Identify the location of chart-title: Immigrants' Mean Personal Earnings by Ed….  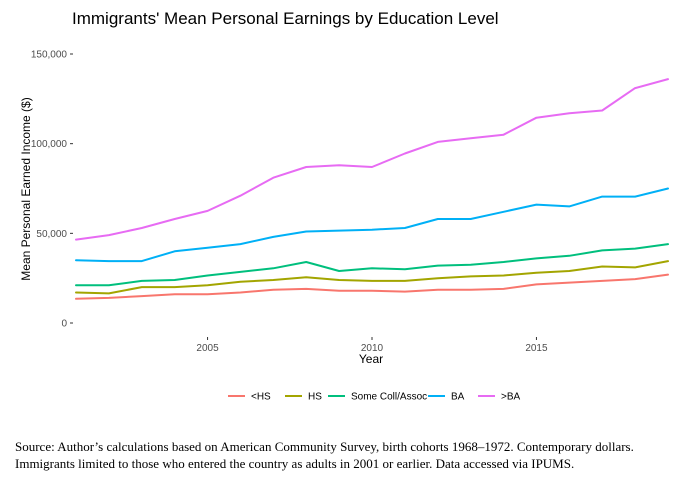
(285, 18).